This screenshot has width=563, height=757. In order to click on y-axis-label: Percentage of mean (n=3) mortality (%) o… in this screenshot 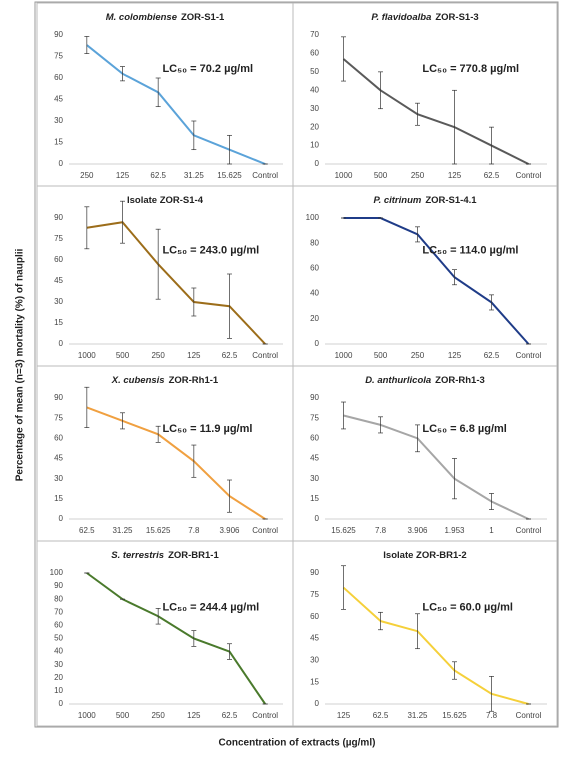, I will do `click(20, 365)`.